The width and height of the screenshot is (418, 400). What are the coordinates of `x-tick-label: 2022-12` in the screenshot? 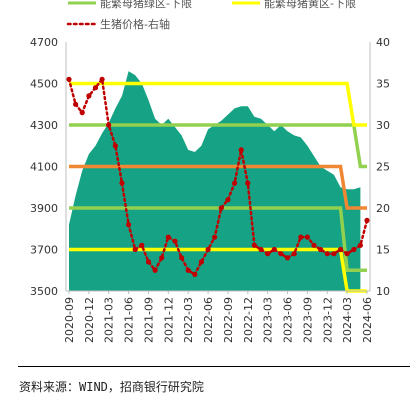 It's located at (248, 320).